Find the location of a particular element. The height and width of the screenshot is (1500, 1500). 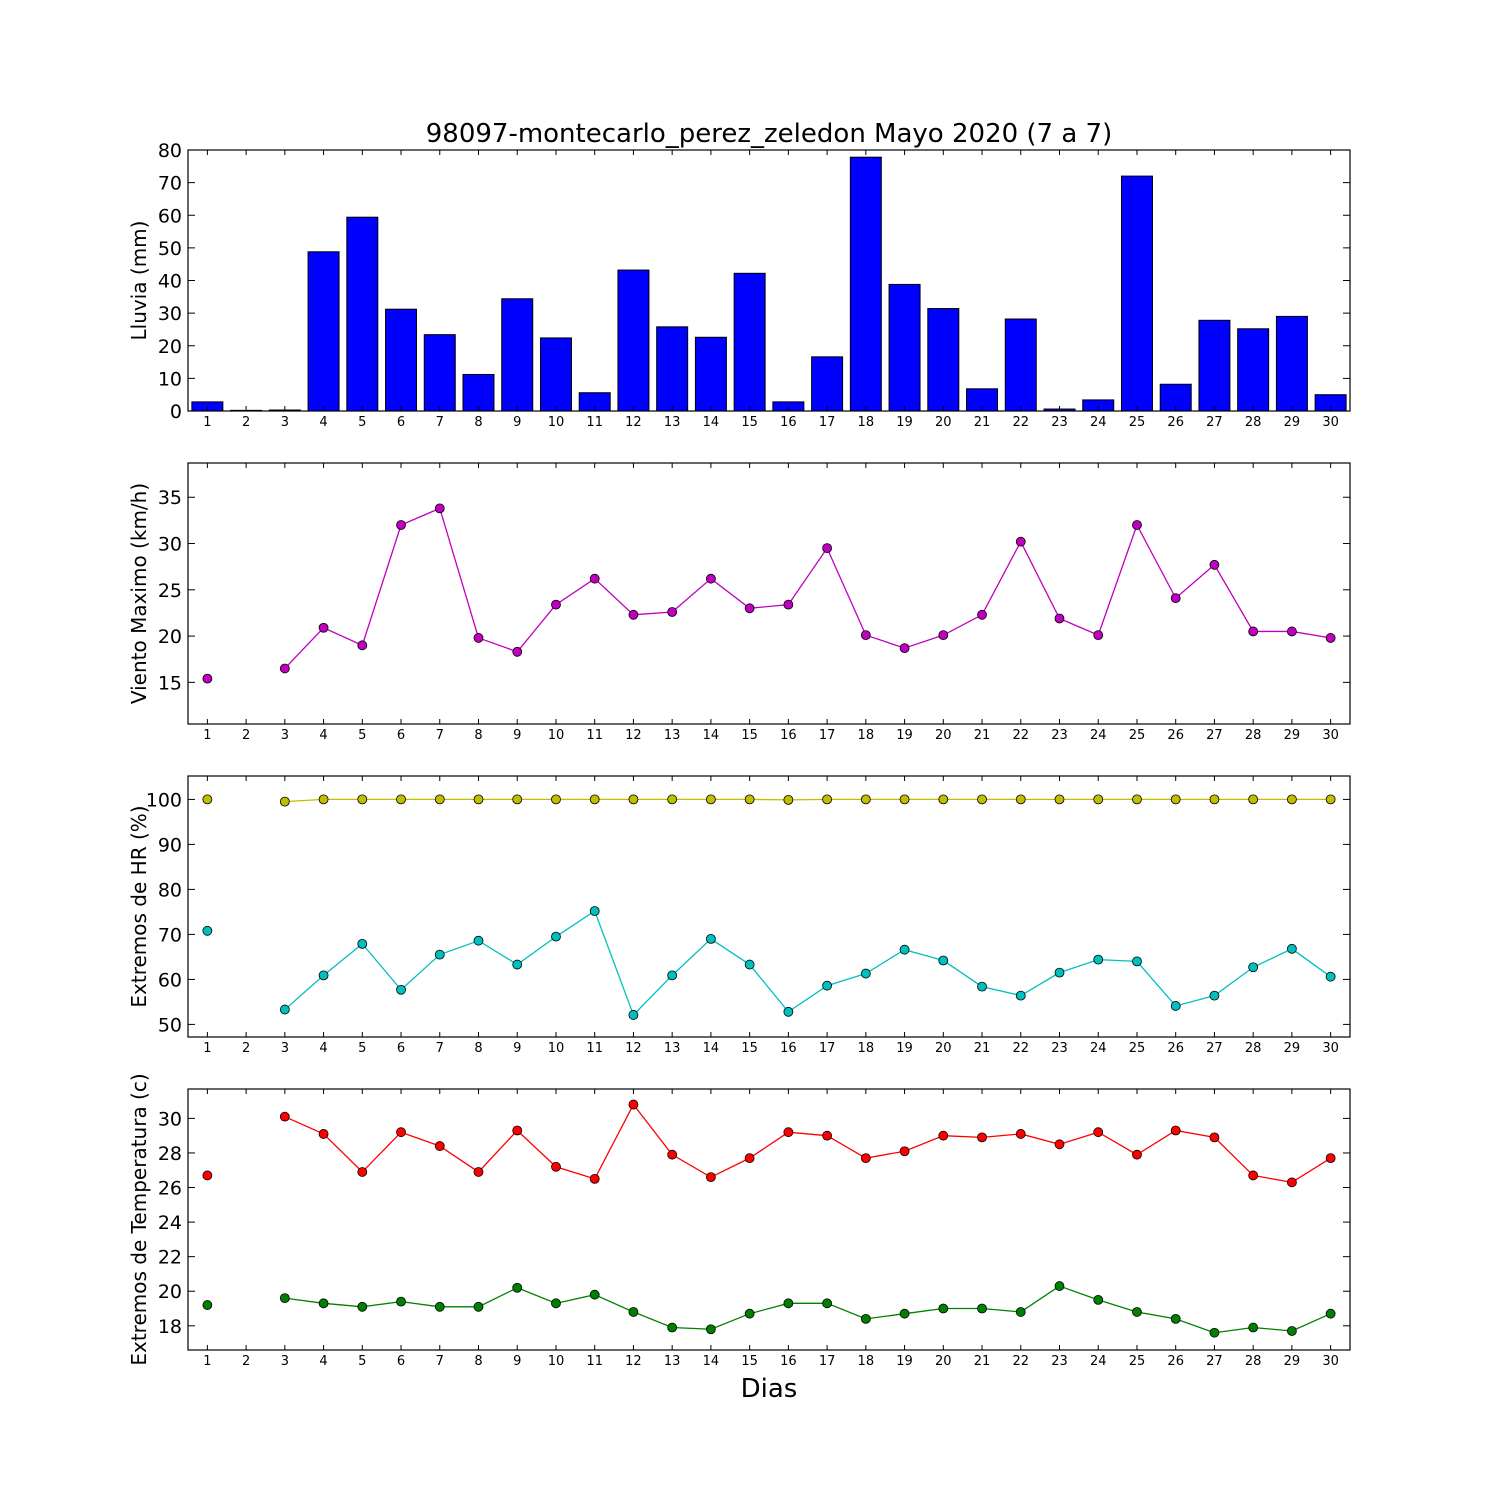

x-tick-label: 30 is located at coordinates (1330, 735).